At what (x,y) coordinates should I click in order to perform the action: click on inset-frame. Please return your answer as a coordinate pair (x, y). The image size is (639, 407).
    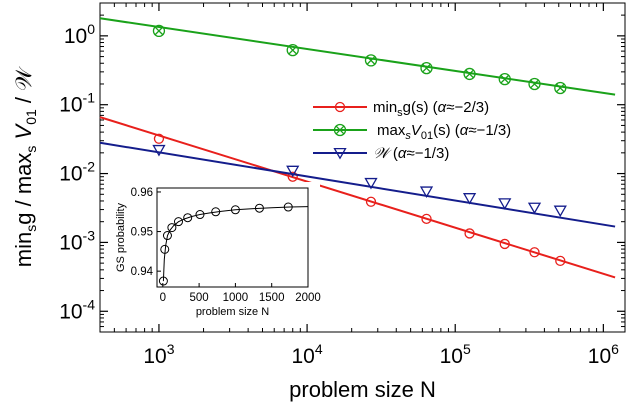
    Looking at the image, I should click on (232, 237).